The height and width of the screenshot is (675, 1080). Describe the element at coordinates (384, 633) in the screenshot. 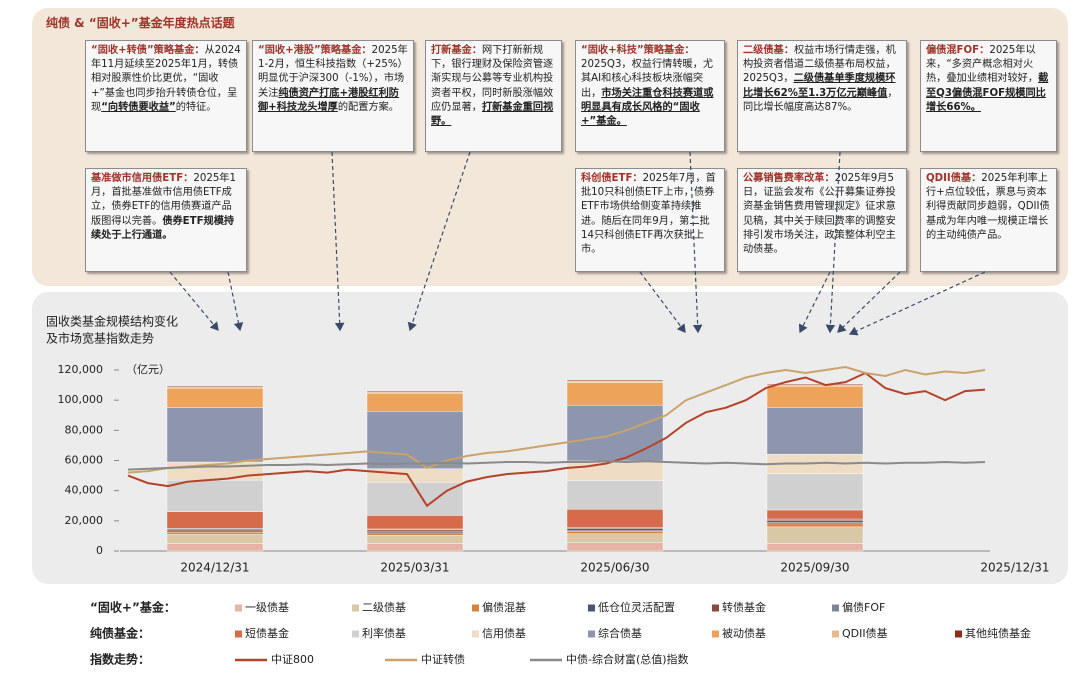

I see `legend-label: 利率债基` at that location.